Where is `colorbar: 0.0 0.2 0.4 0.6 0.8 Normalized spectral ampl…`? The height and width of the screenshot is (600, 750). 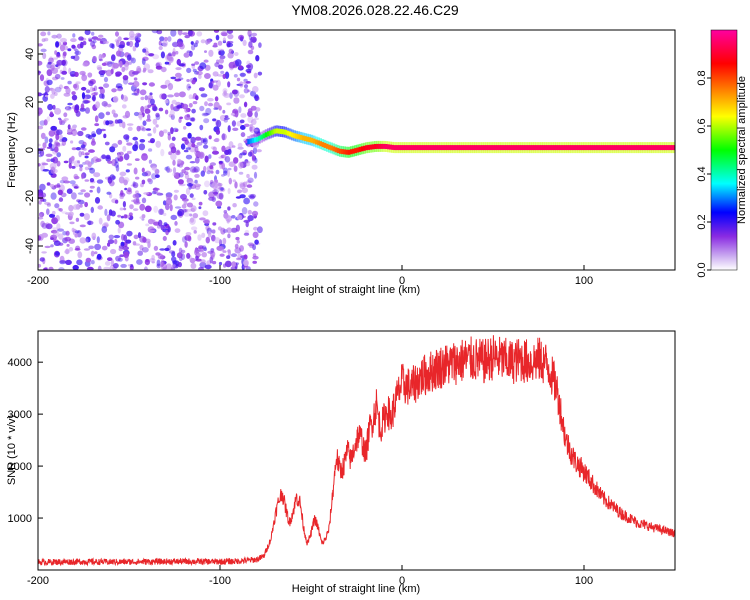 colorbar: 0.0 0.2 0.4 0.6 0.8 Normalized spectral ampl… is located at coordinates (722, 153).